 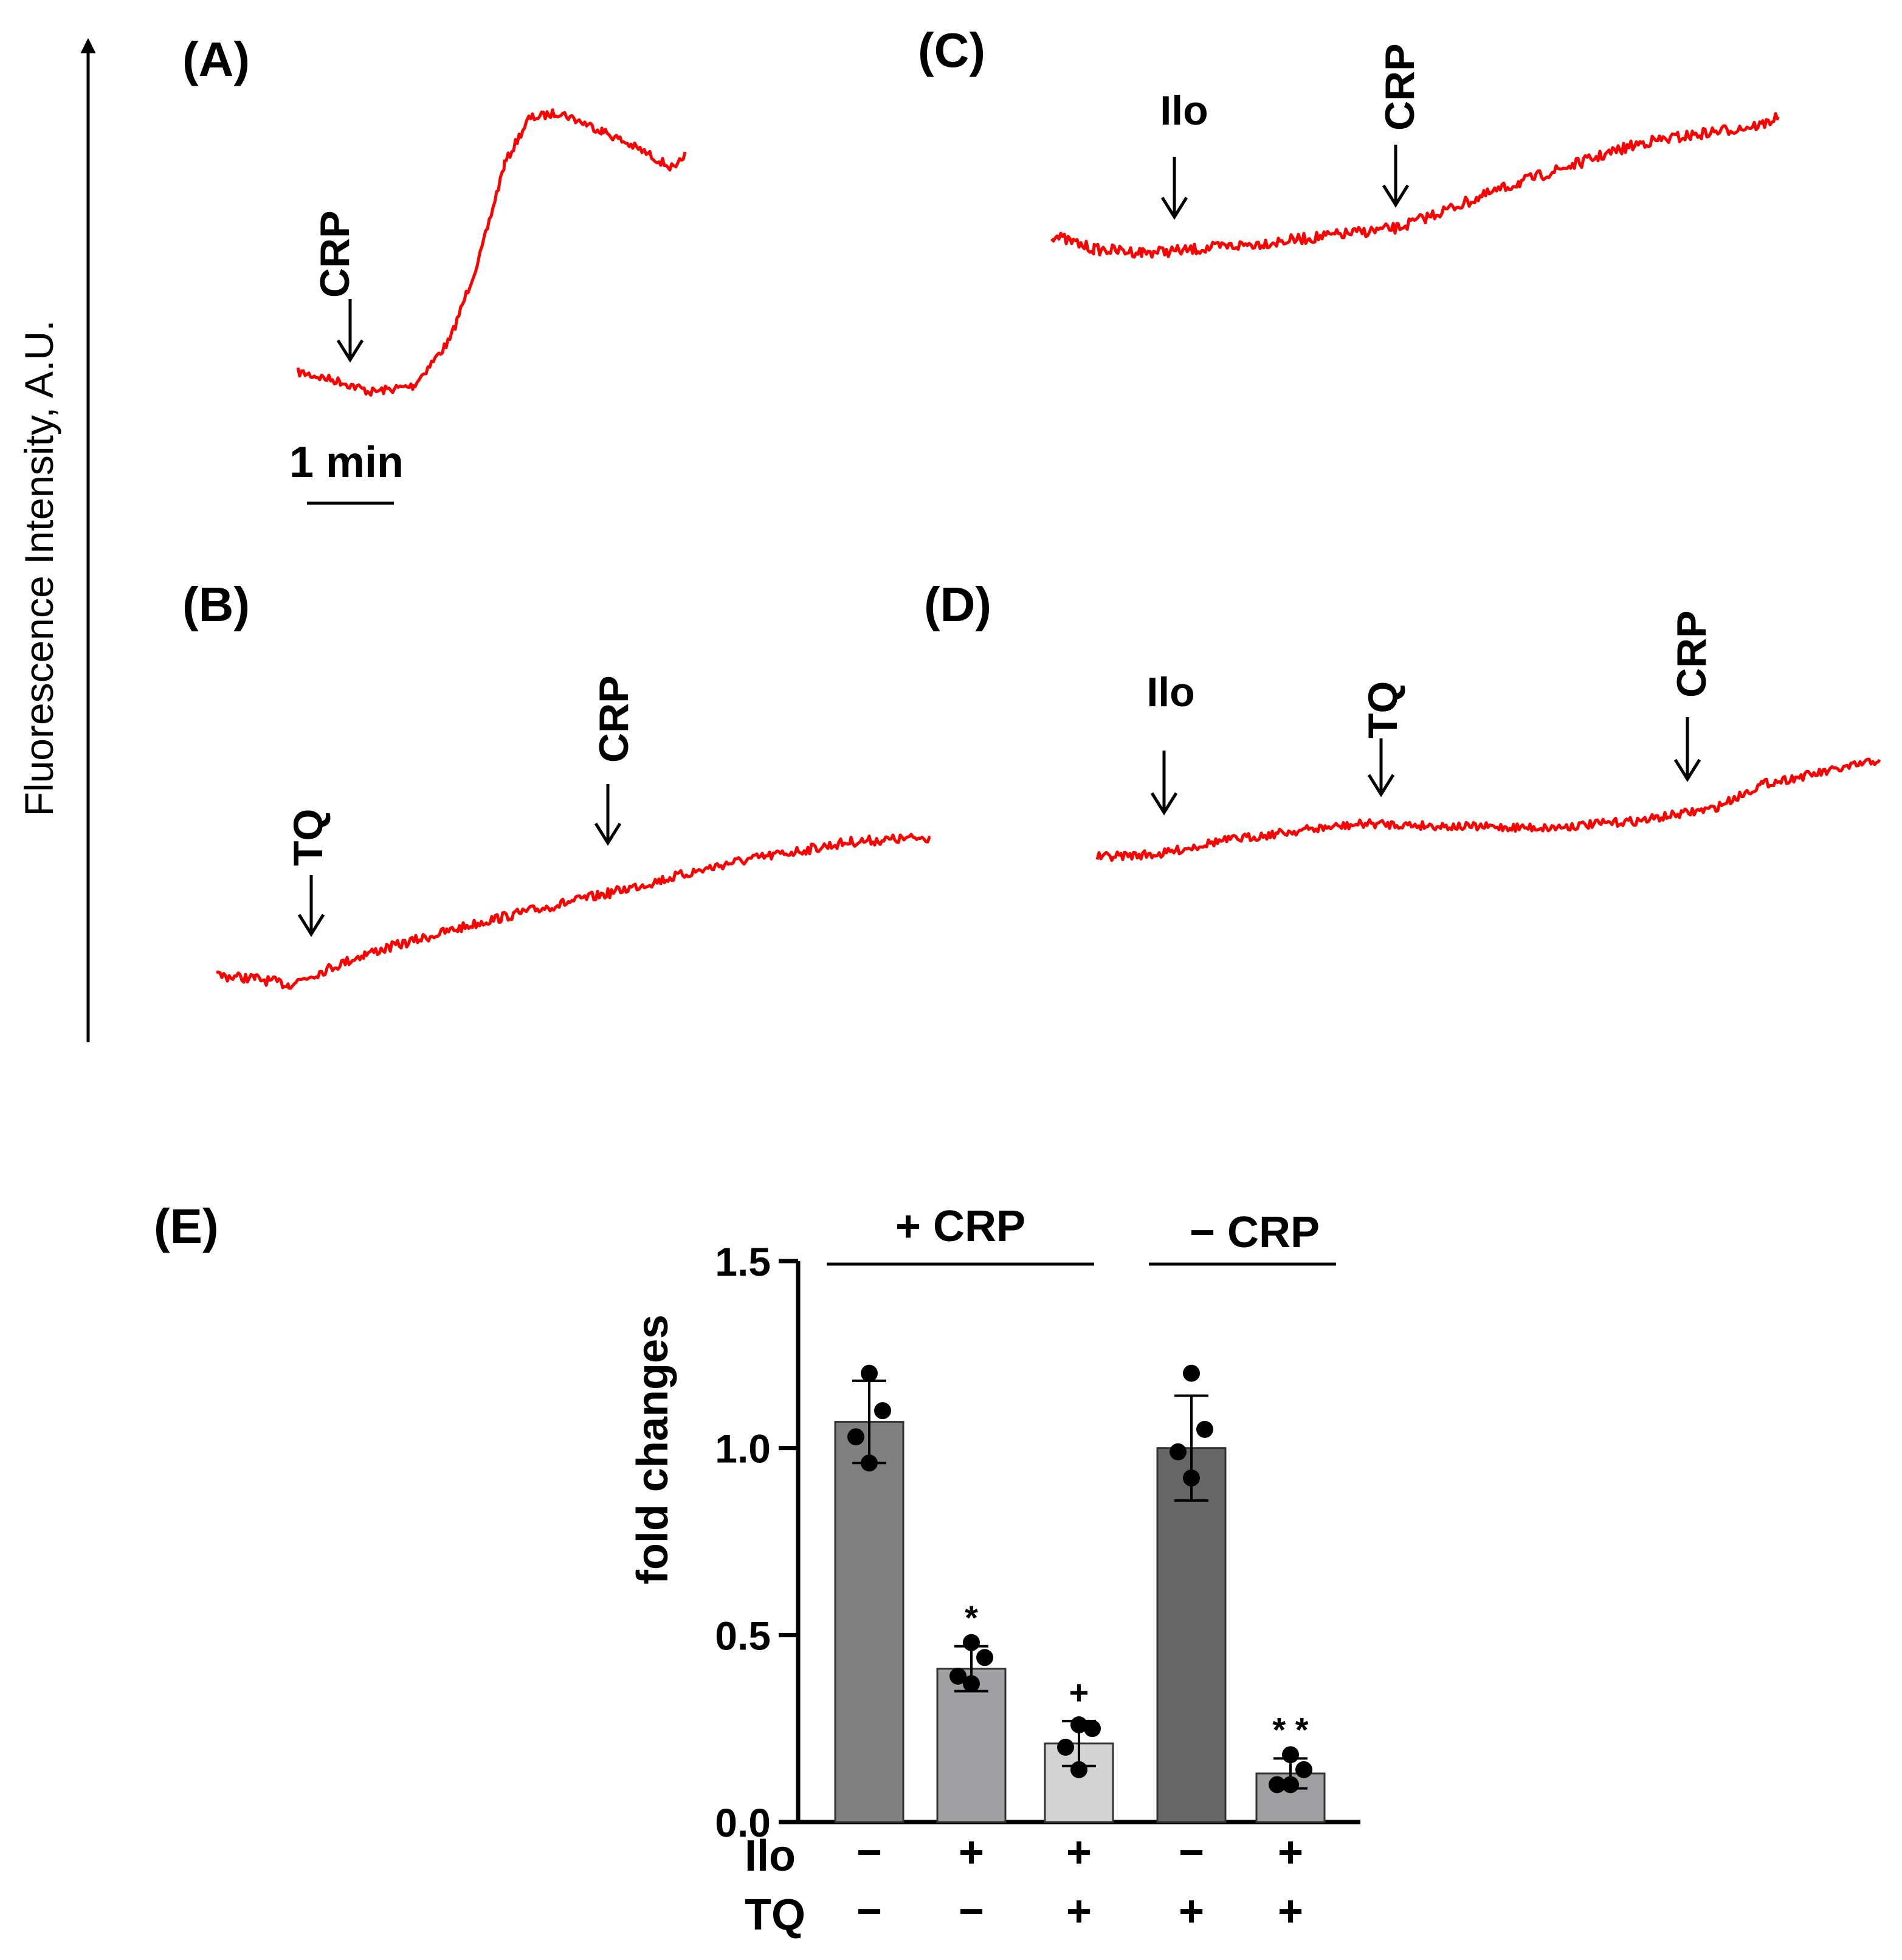 I want to click on panel-label-c: (C), so click(x=951, y=50).